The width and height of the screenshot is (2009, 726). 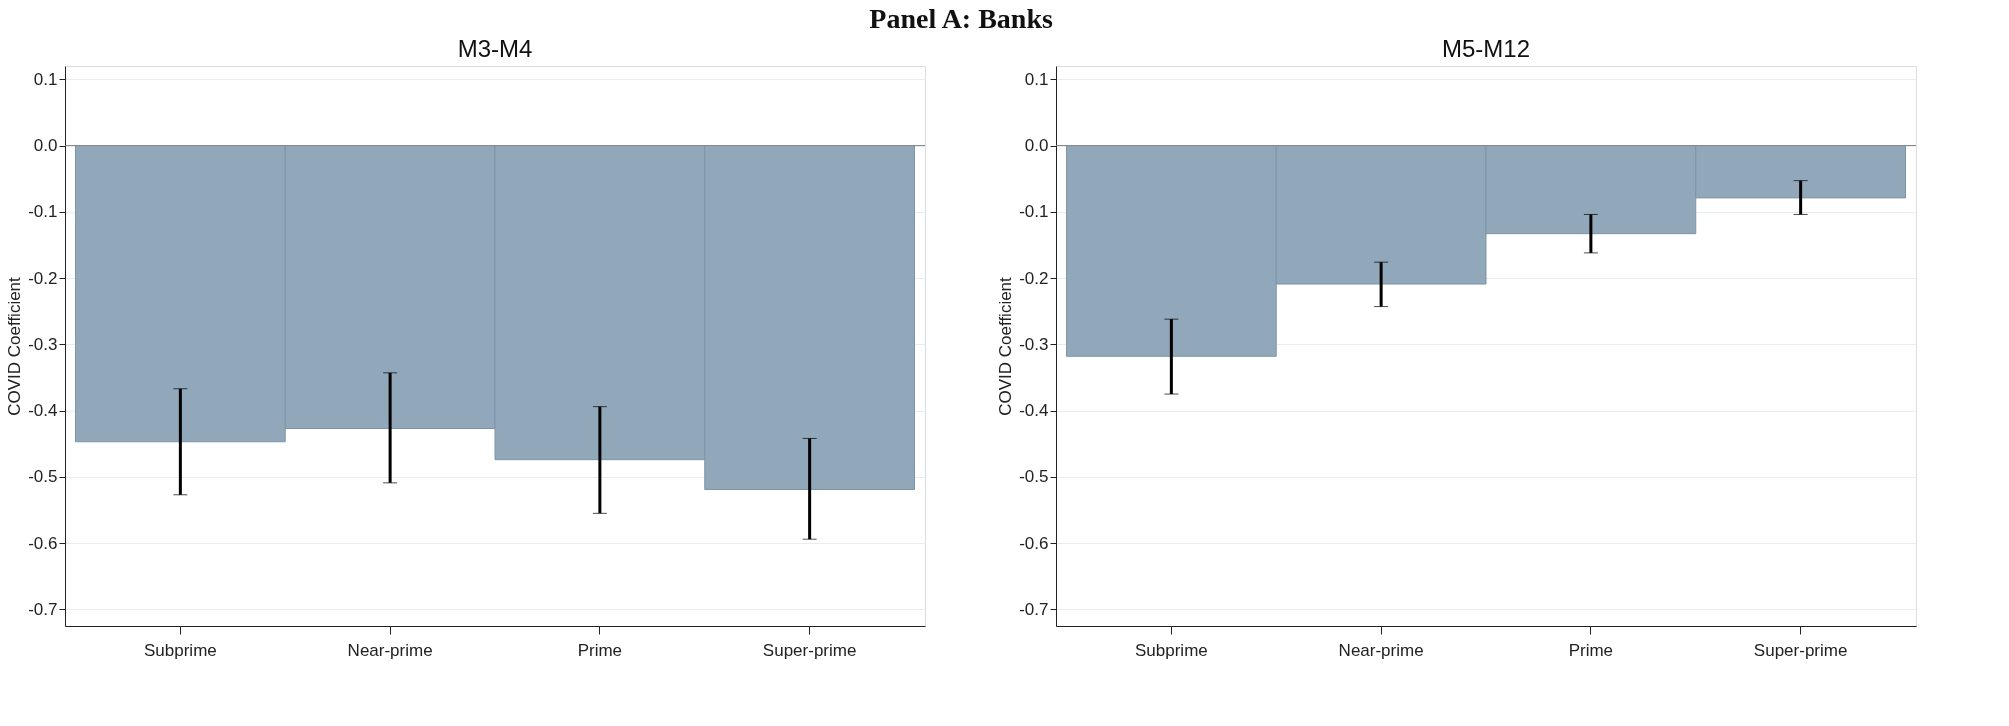 I want to click on text: Panel A: Banks, so click(x=961, y=18).